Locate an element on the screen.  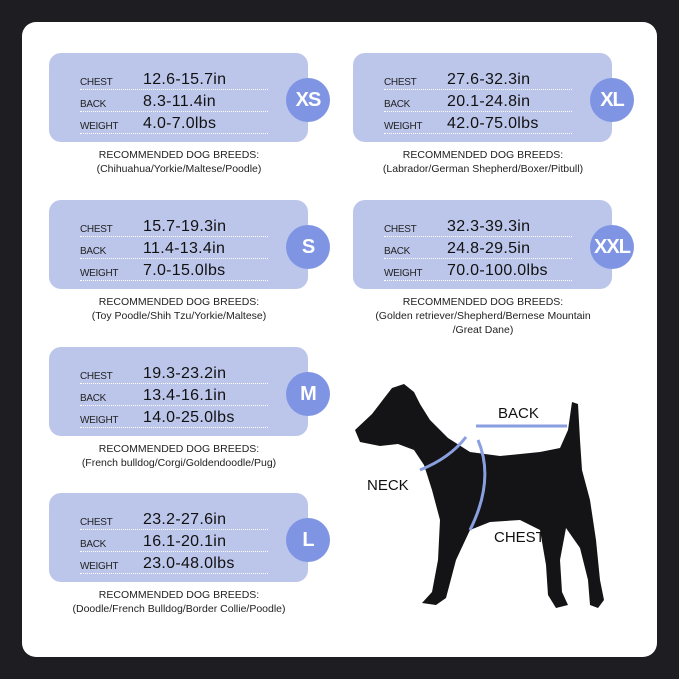
neck-measure-label: NECK is located at coordinates (388, 485).